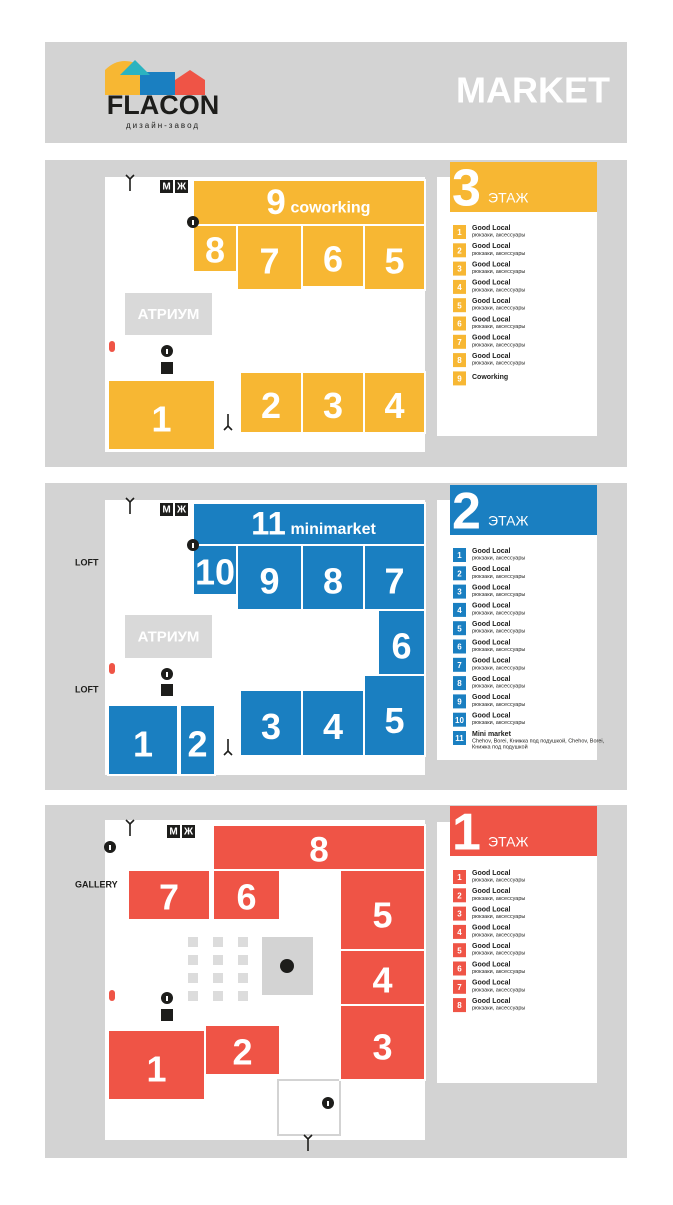  What do you see at coordinates (168, 314) in the screenshot?
I see `atrium` at bounding box center [168, 314].